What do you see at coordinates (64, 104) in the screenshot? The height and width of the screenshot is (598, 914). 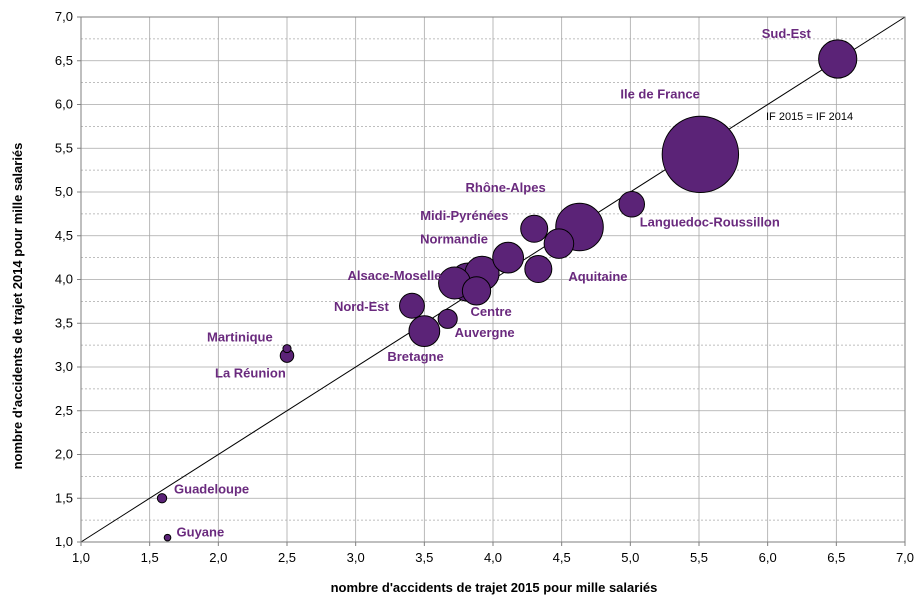 I see `y-tick-label: 6,0` at bounding box center [64, 104].